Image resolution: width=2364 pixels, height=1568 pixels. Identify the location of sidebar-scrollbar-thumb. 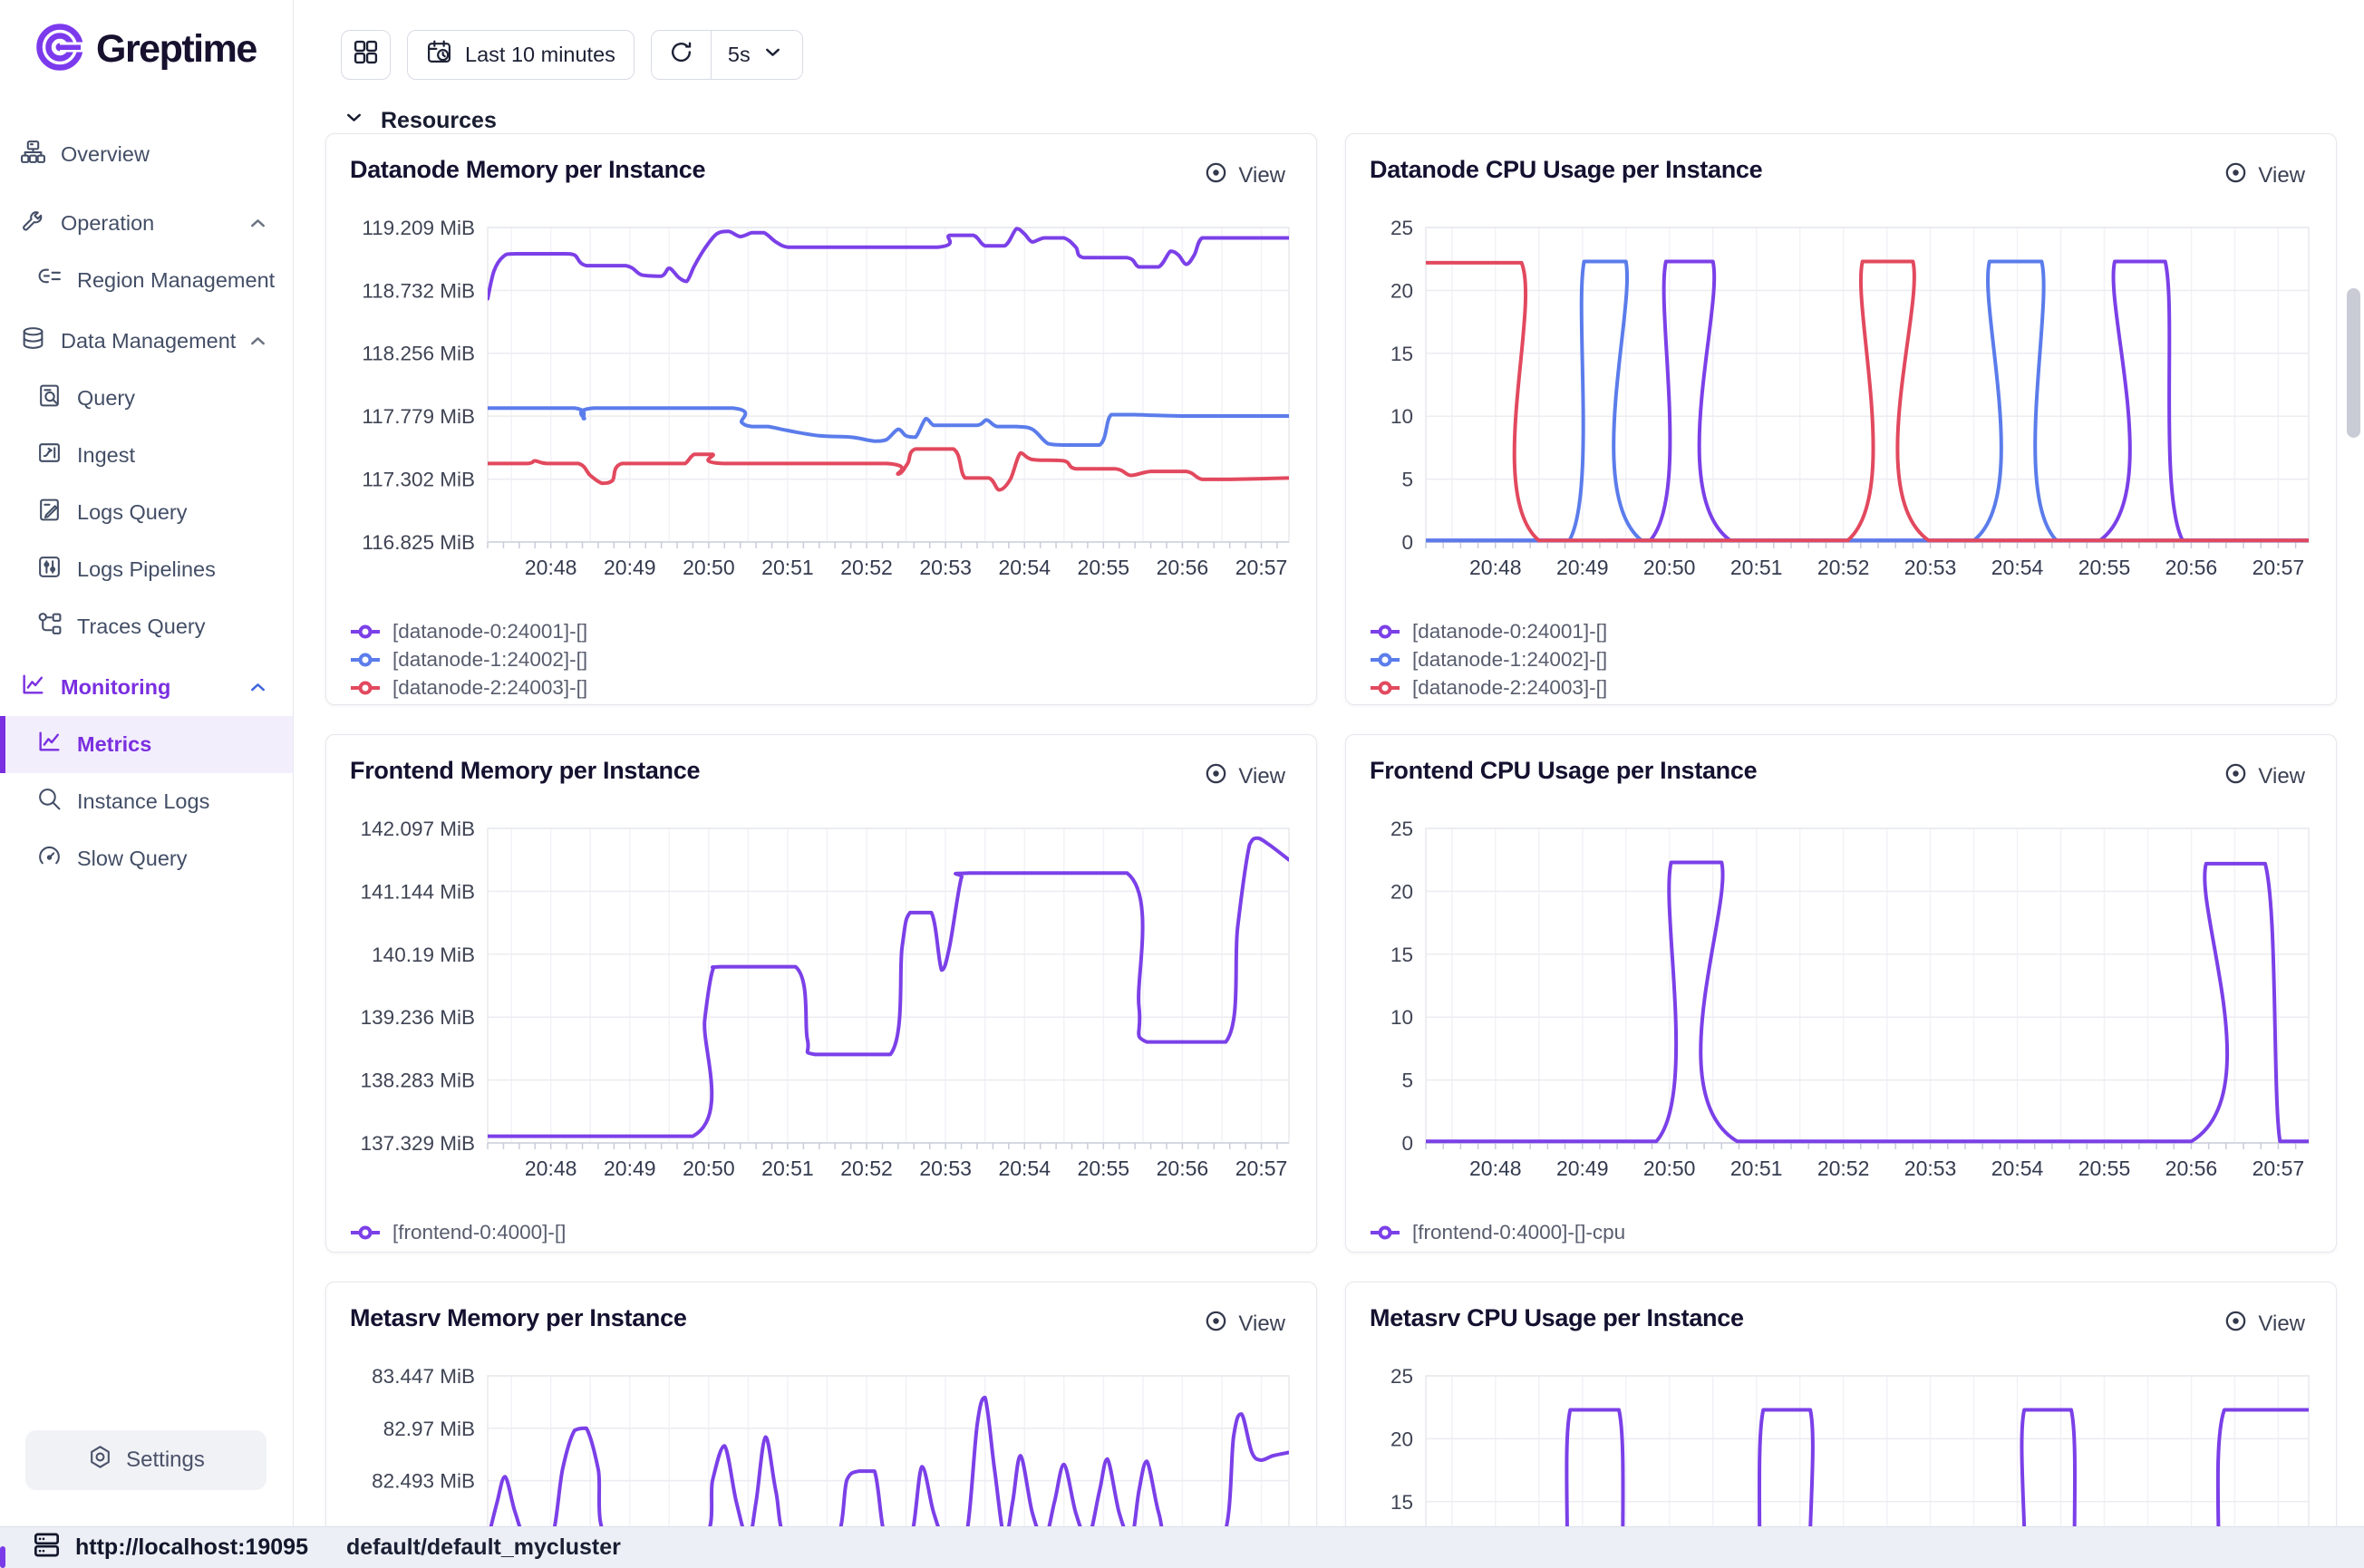
(2, 1557).